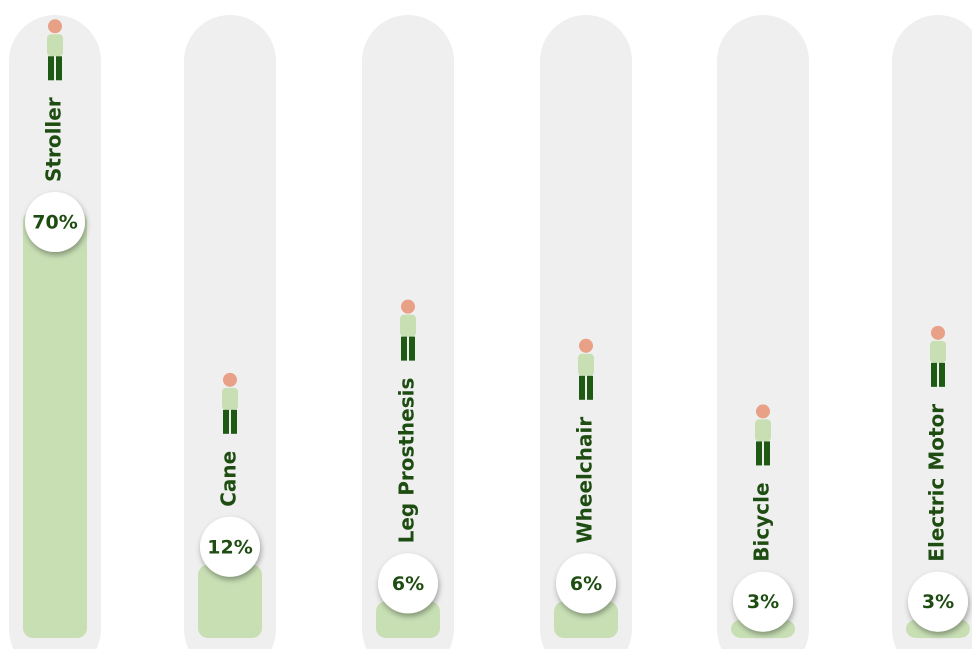  I want to click on category-label: Leg Prosthesis, so click(407, 461).